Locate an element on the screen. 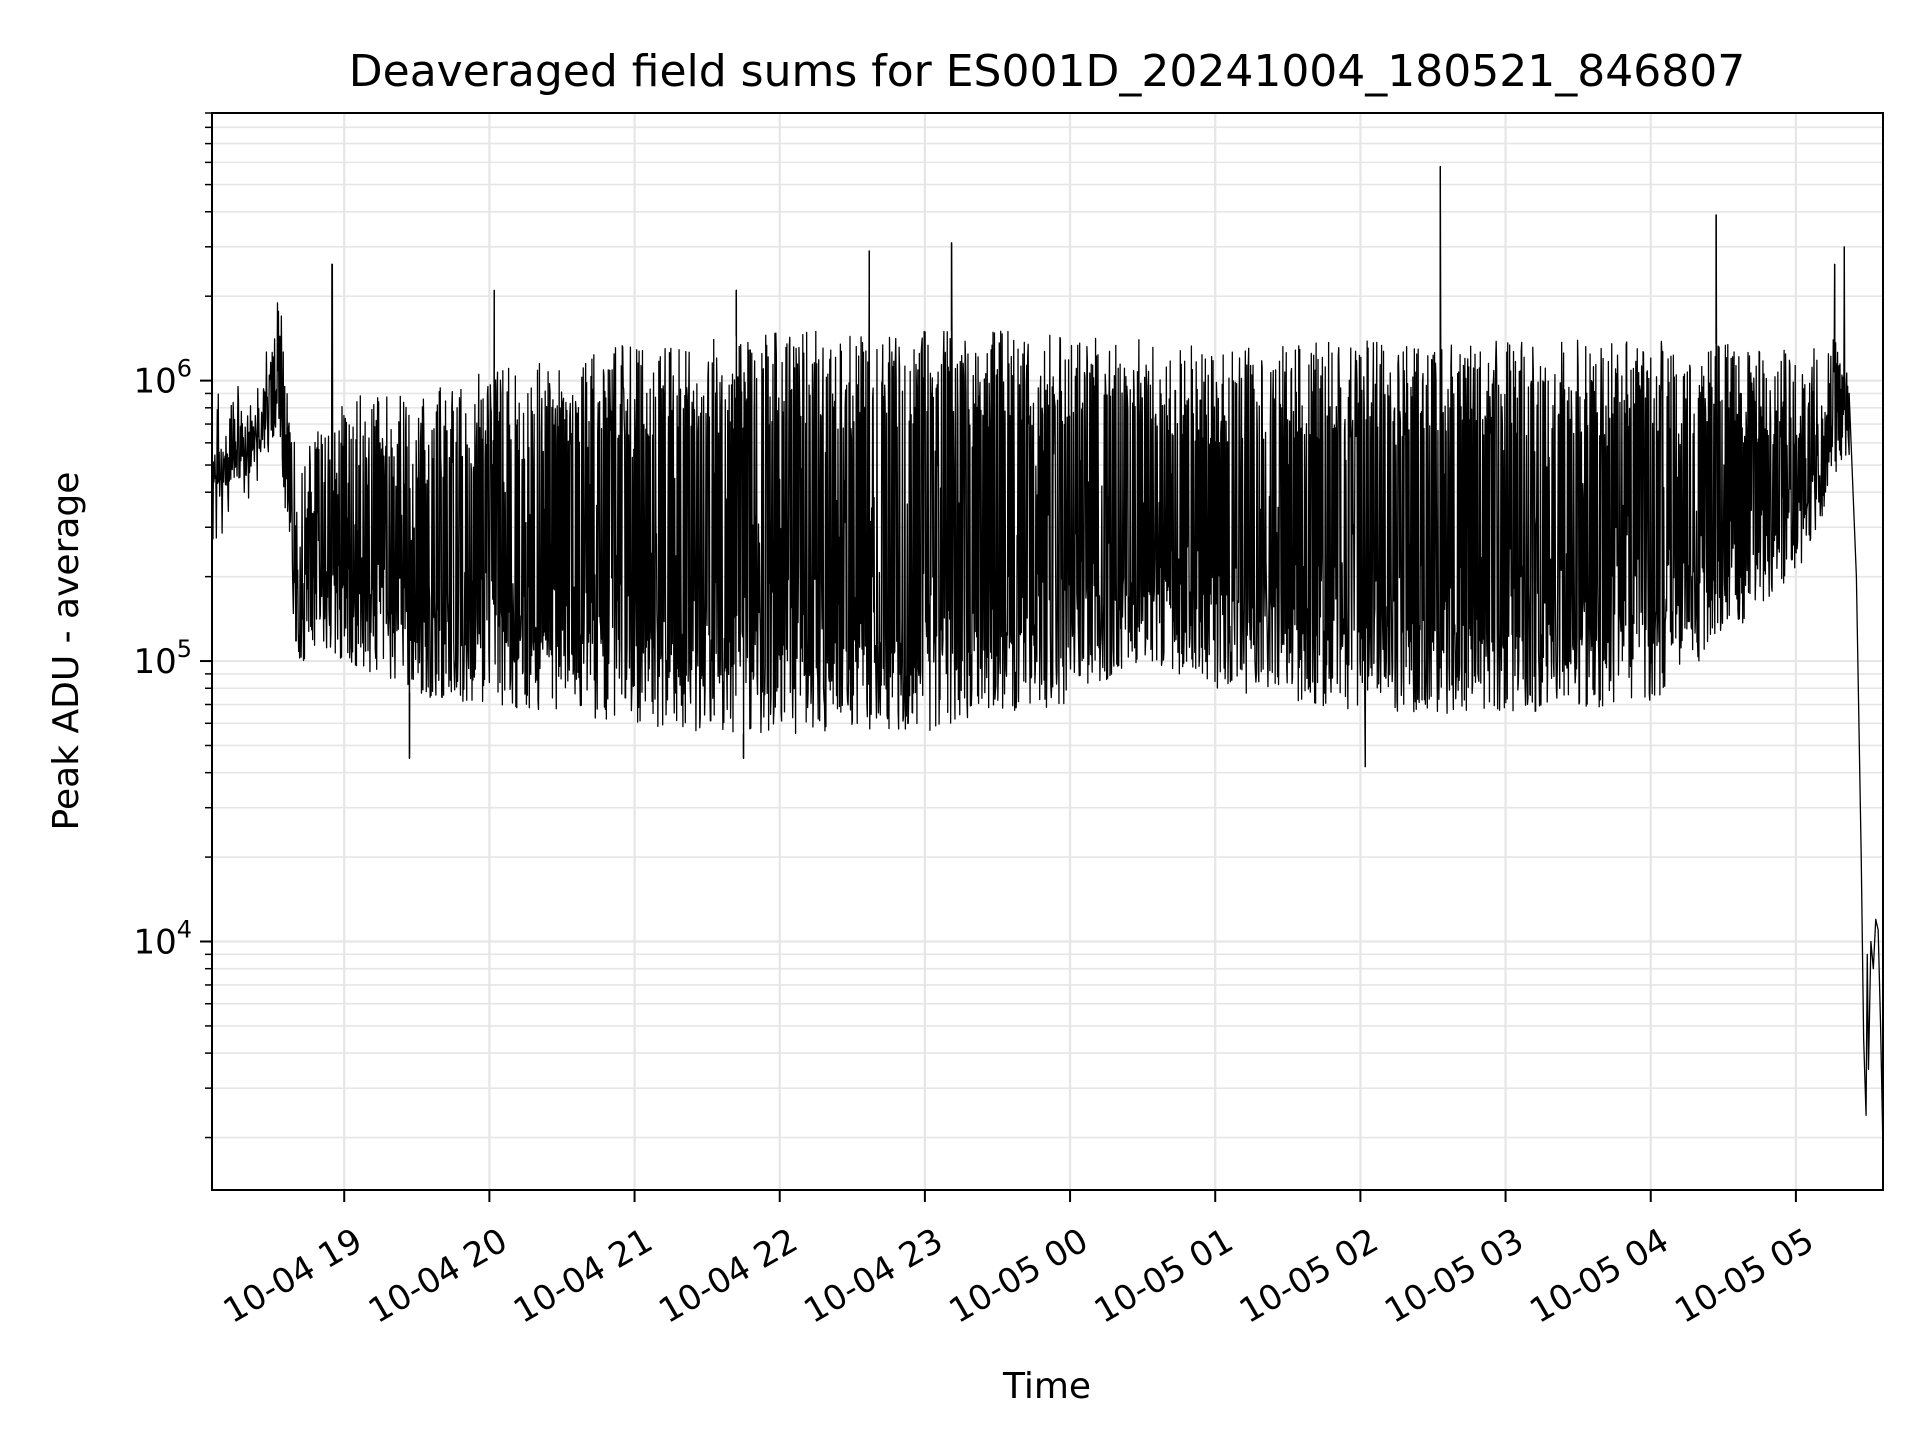 This screenshot has height=1444, width=1920. y-axis-label: Peak ADU - average is located at coordinates (66, 651).